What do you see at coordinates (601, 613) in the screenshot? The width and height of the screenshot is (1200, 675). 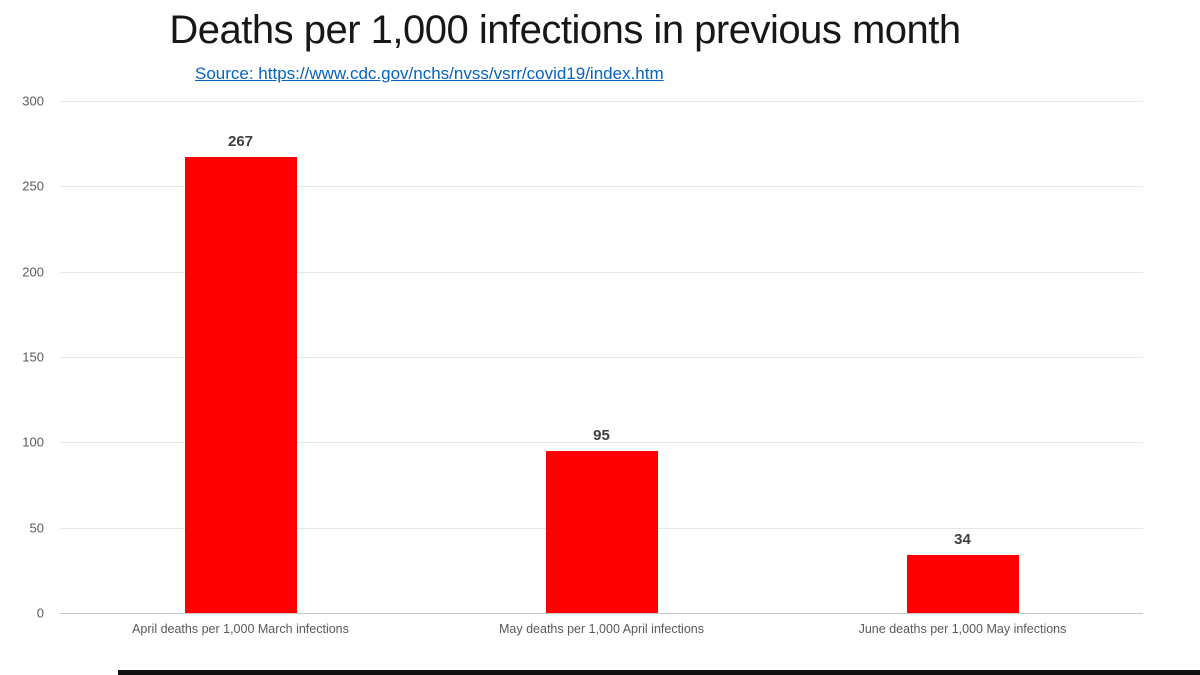 I see `x-axis-line` at bounding box center [601, 613].